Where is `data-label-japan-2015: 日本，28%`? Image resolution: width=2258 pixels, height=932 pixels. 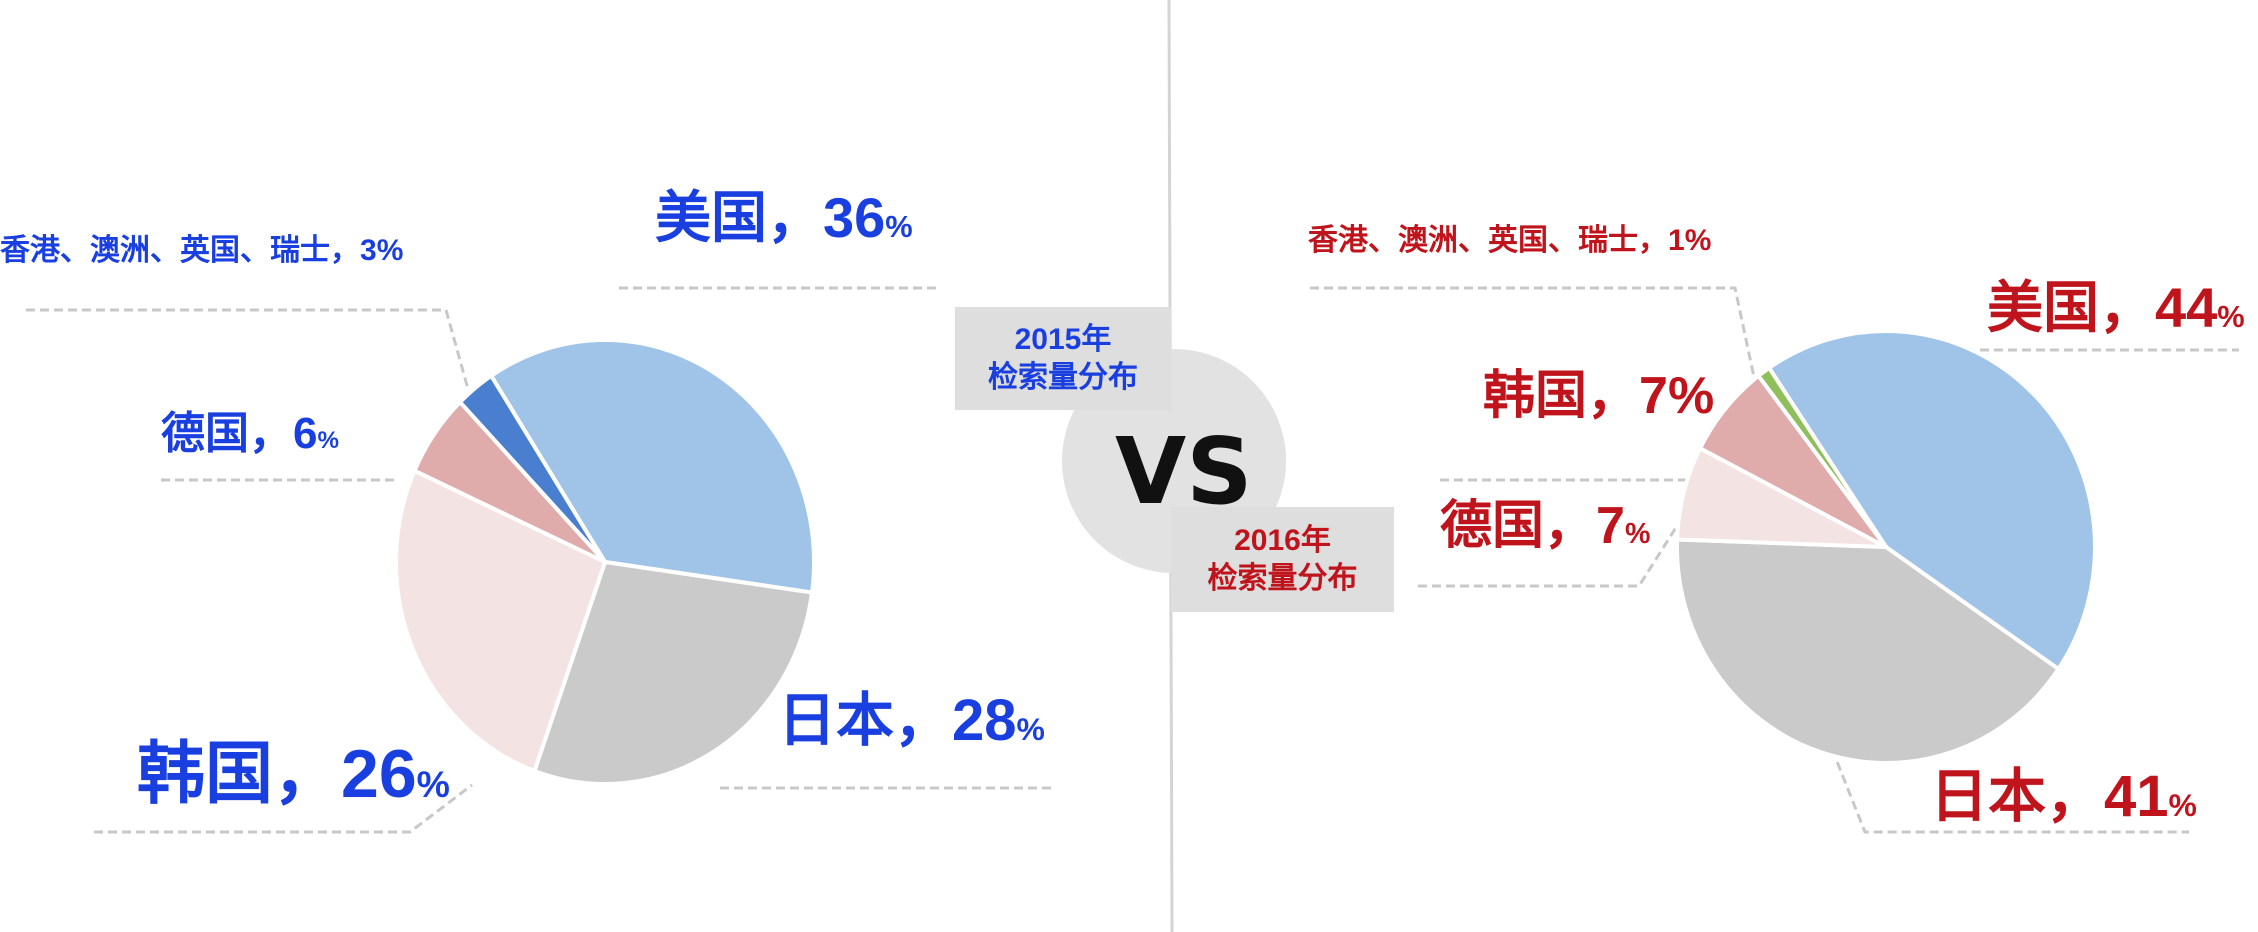 data-label-japan-2015: 日本，28% is located at coordinates (911, 720).